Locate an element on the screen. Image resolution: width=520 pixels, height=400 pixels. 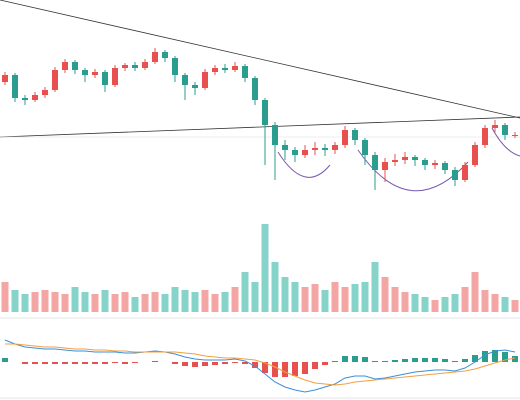
macd-line is located at coordinates (260, 366).